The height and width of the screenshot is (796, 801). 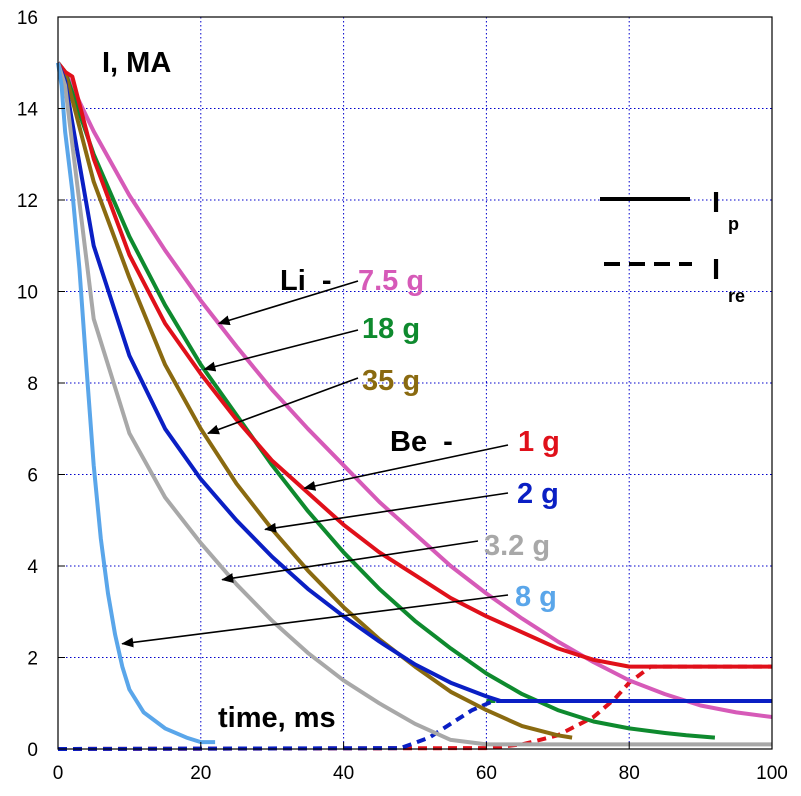 I want to click on arrow-2-g, so click(x=386, y=512).